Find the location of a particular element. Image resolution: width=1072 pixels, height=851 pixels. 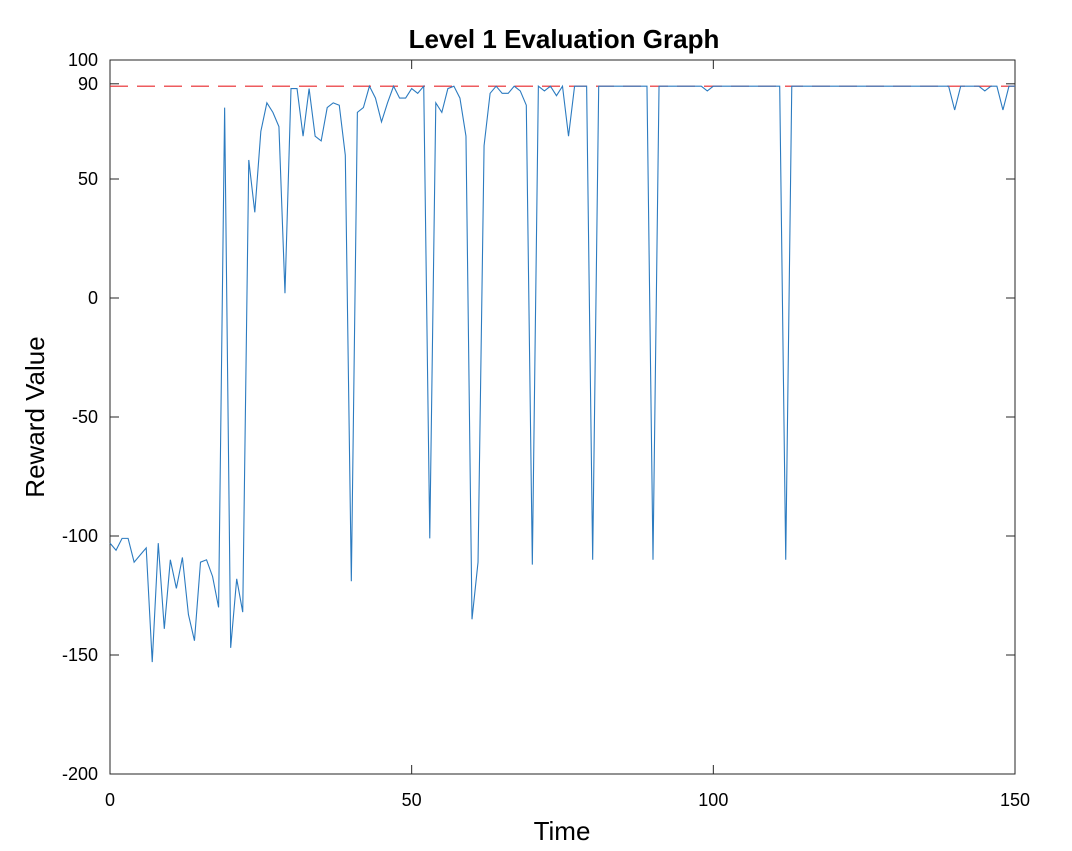

y-axis-label: Reward Value is located at coordinates (35, 416).